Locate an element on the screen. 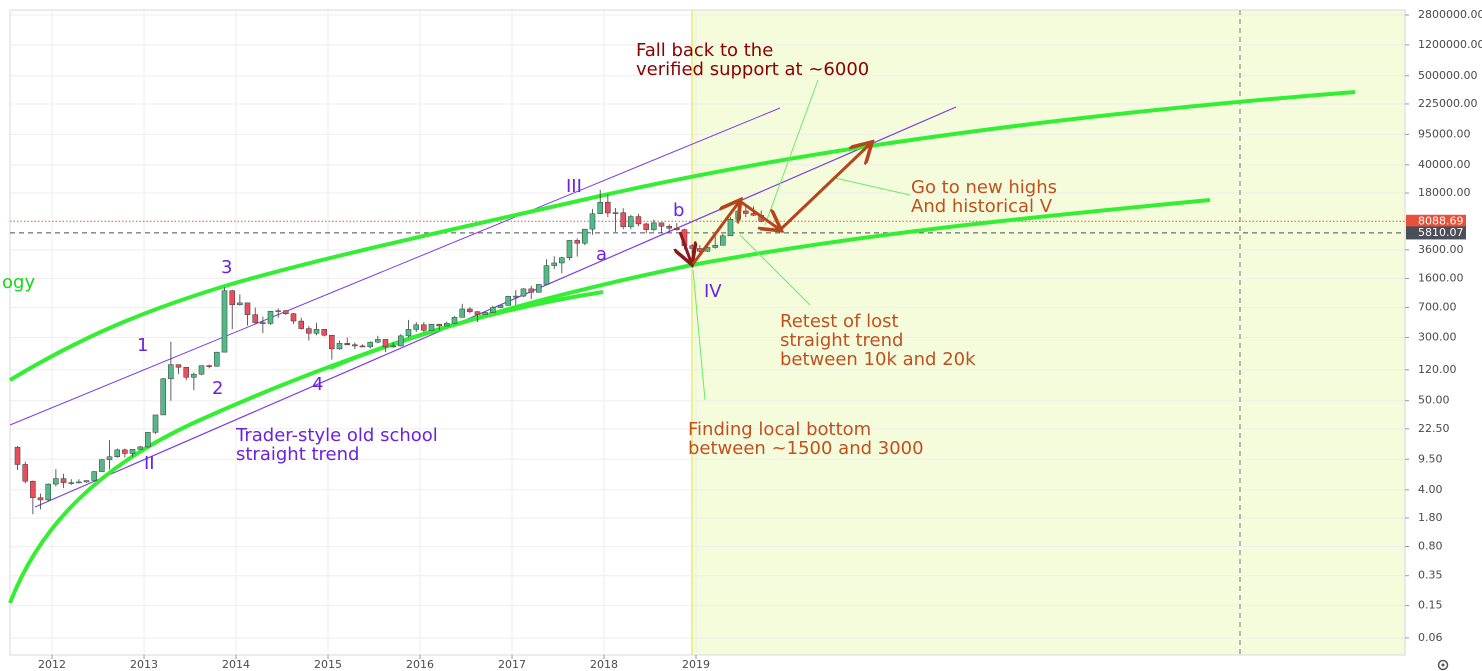 This screenshot has height=671, width=1482. y-tick-label: 700.00 is located at coordinates (1437, 307).